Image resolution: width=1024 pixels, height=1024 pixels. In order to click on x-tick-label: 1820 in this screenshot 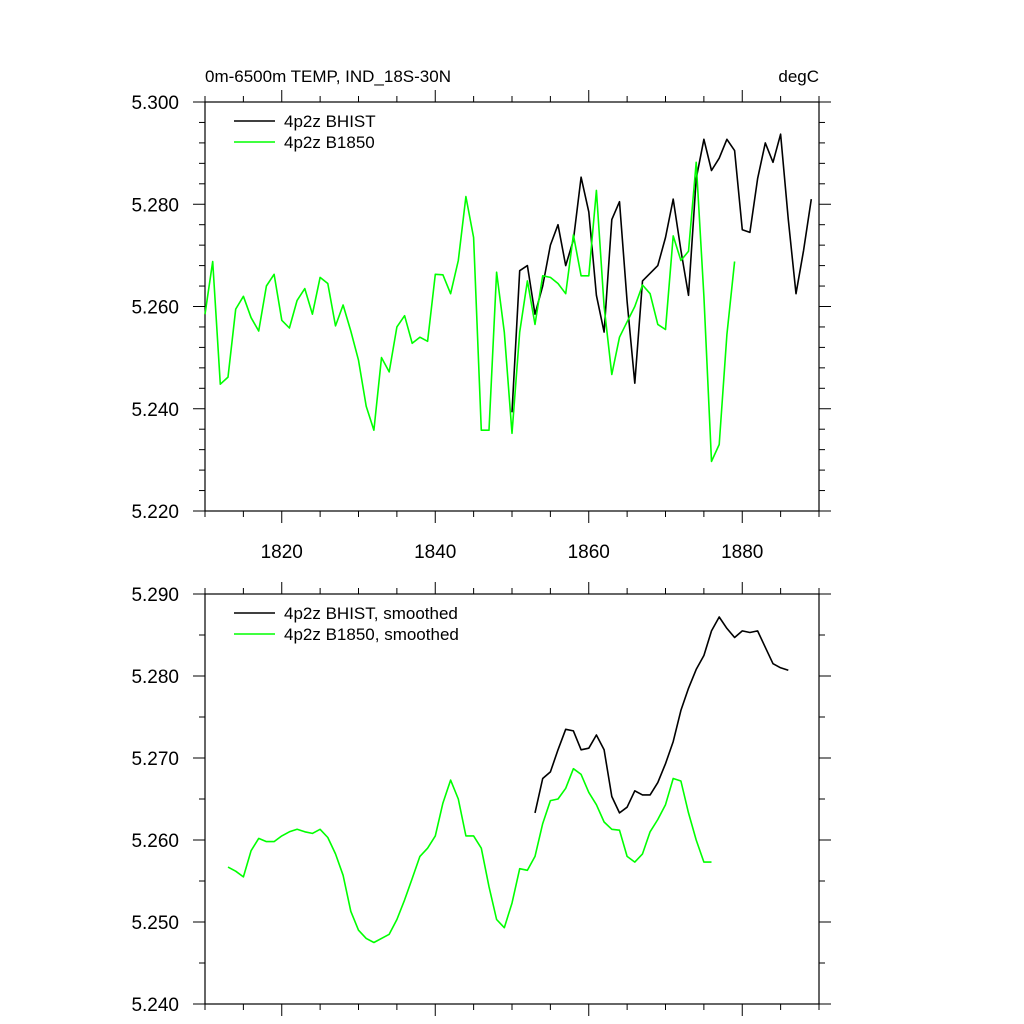, I will do `click(282, 552)`.